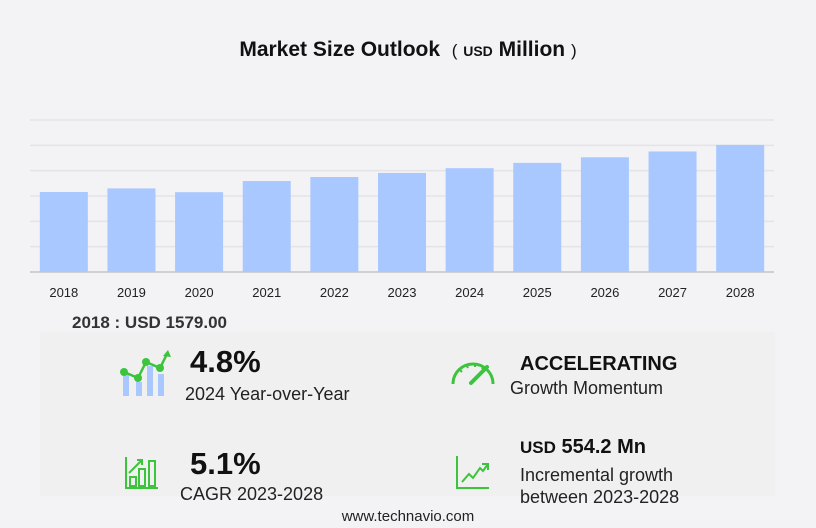 Image resolution: width=816 pixels, height=528 pixels. What do you see at coordinates (131, 292) in the screenshot?
I see `x-tick-label: 2019` at bounding box center [131, 292].